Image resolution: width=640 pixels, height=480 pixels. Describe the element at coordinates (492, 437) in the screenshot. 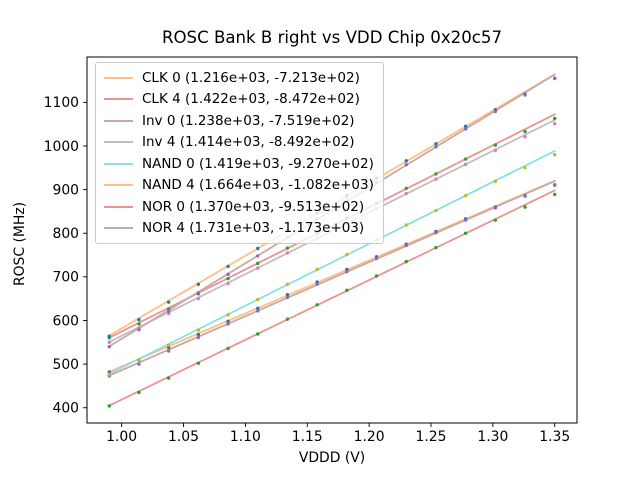

I see `x-tick-label: 1.30` at that location.